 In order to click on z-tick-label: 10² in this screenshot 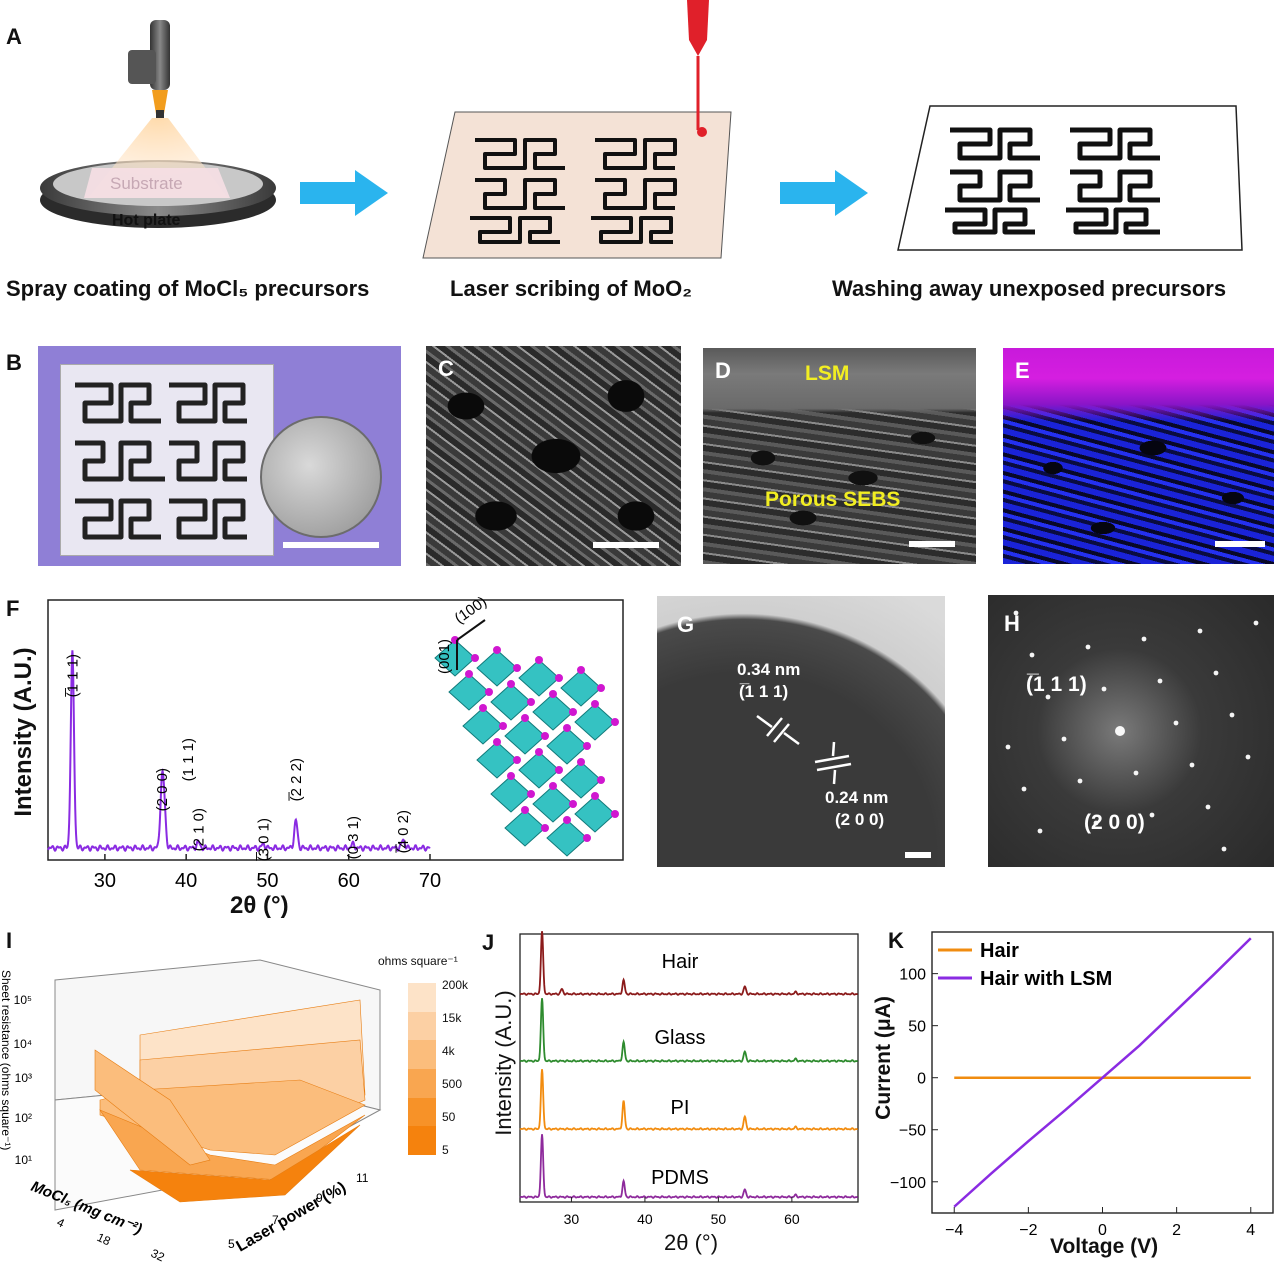, I will do `click(23, 1118)`.